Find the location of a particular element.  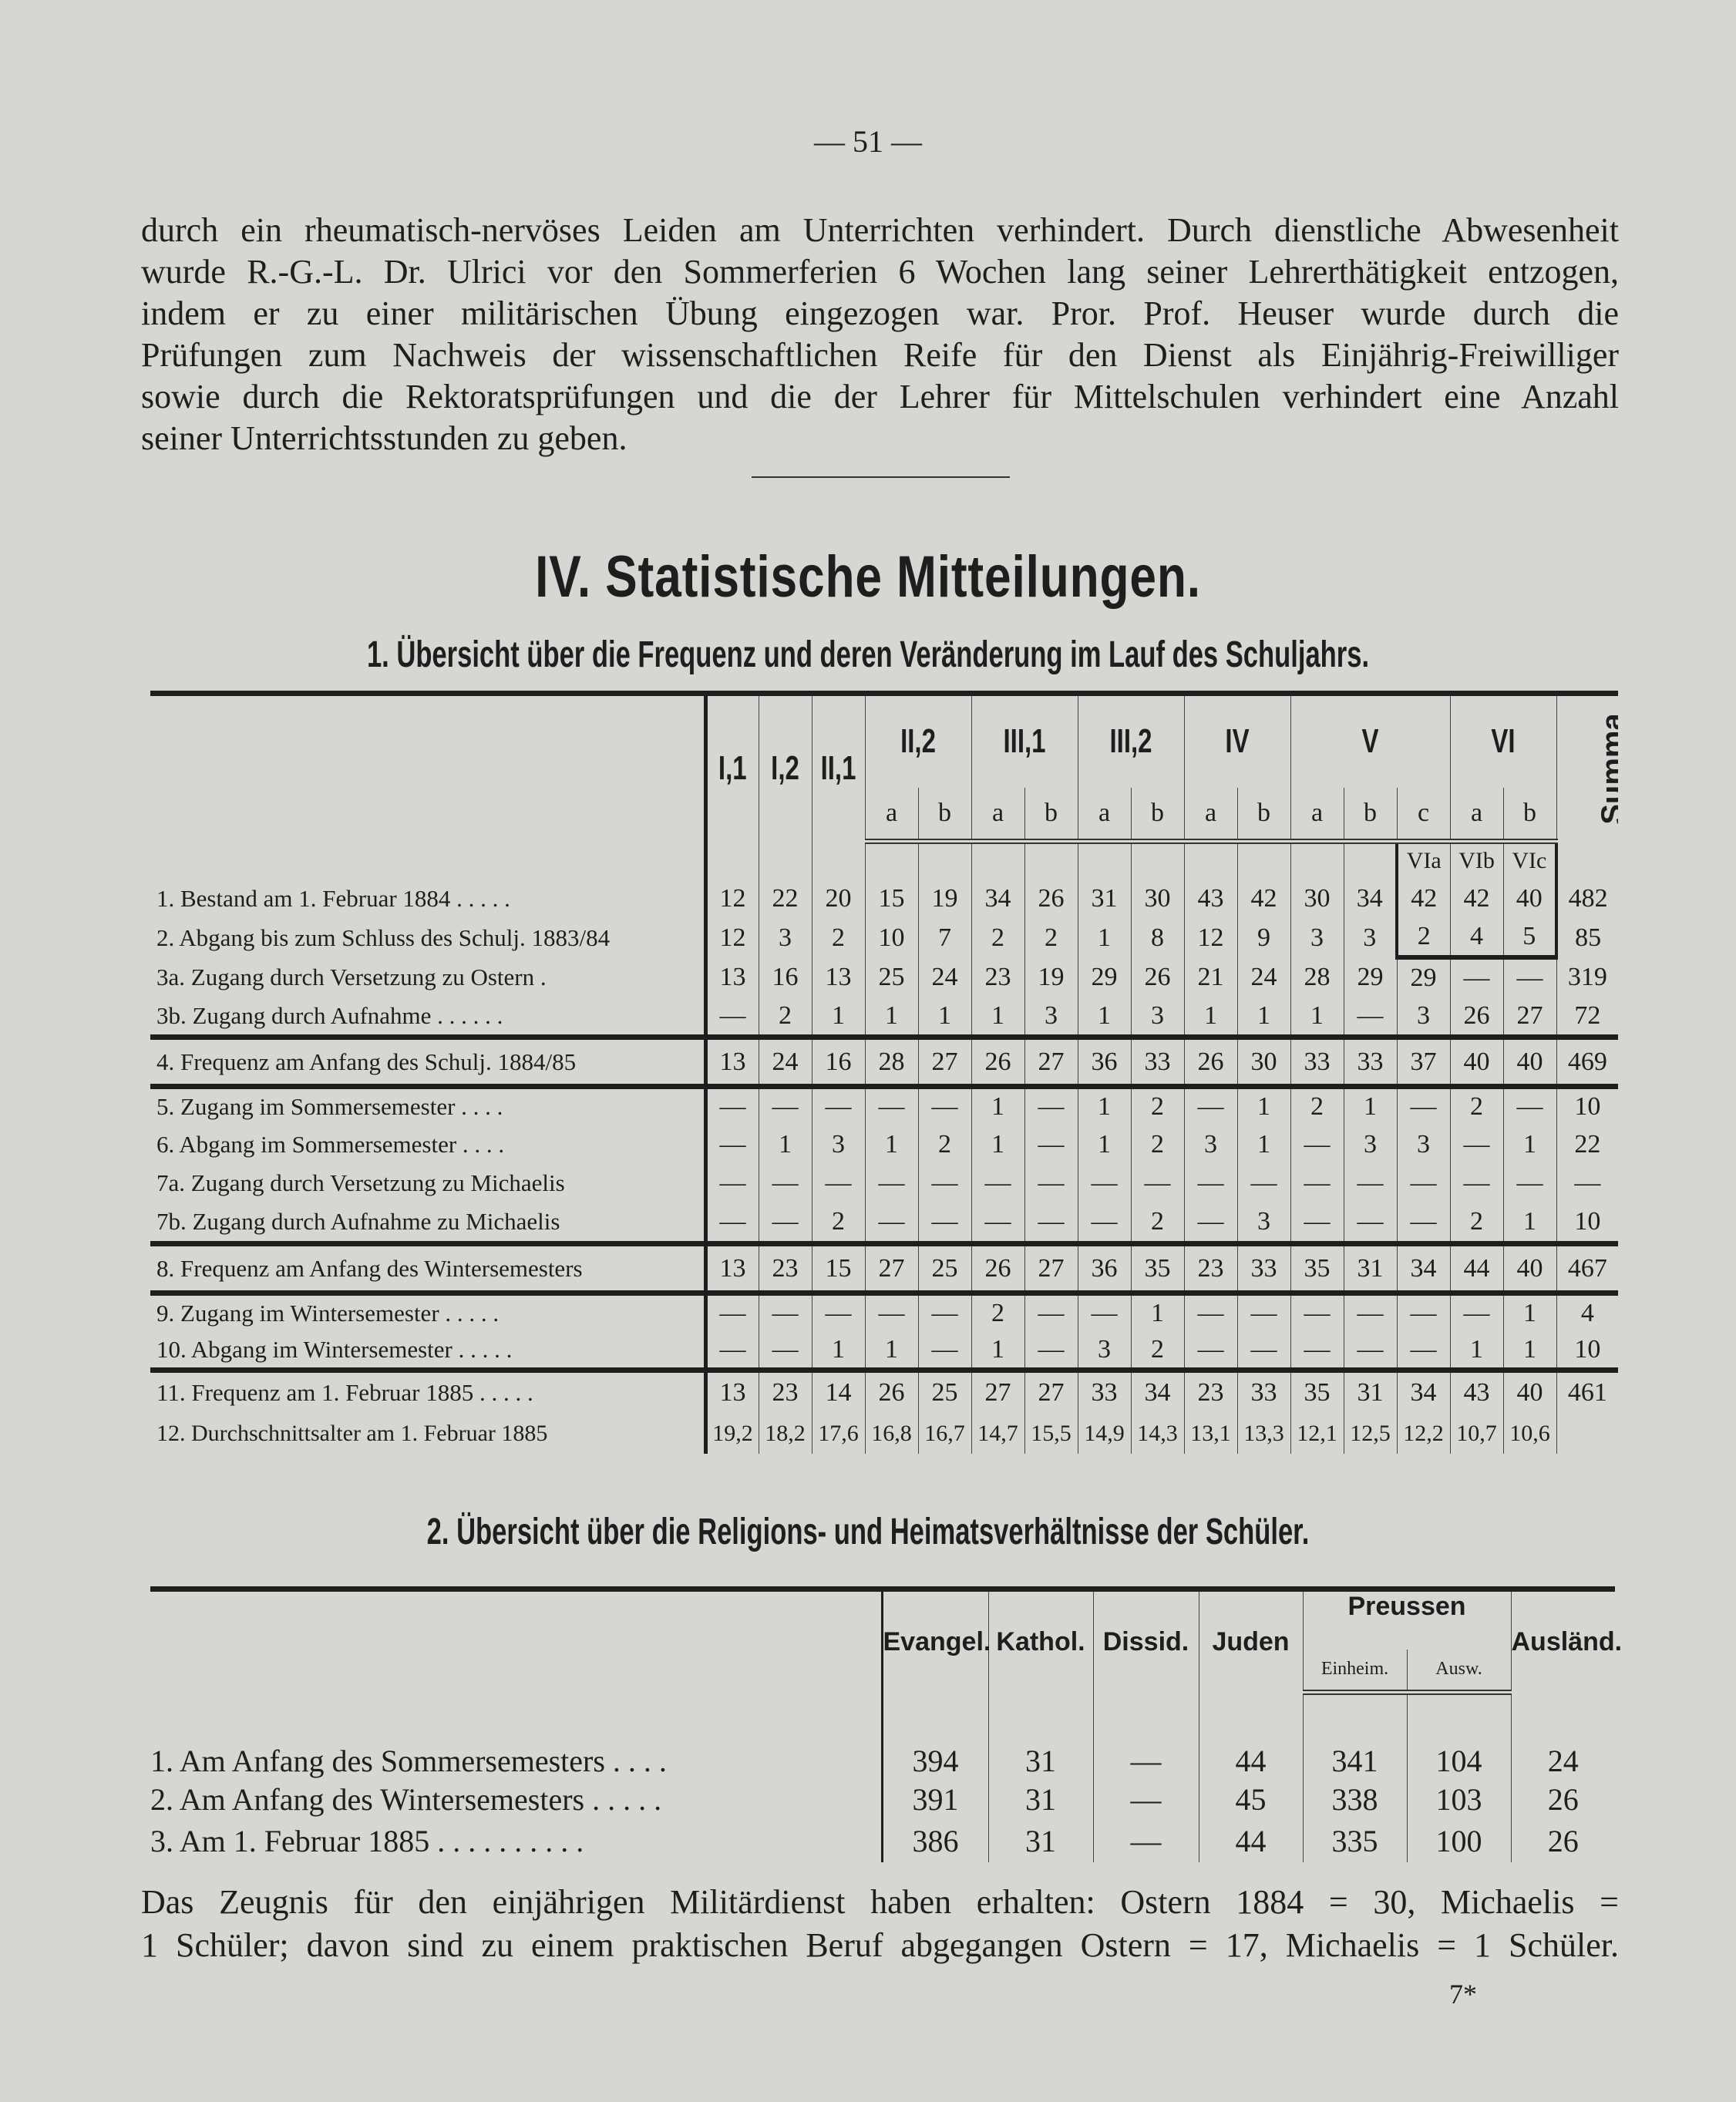

row-label: 10. Abgang im Wintersemester . . . . . is located at coordinates (429, 1351).